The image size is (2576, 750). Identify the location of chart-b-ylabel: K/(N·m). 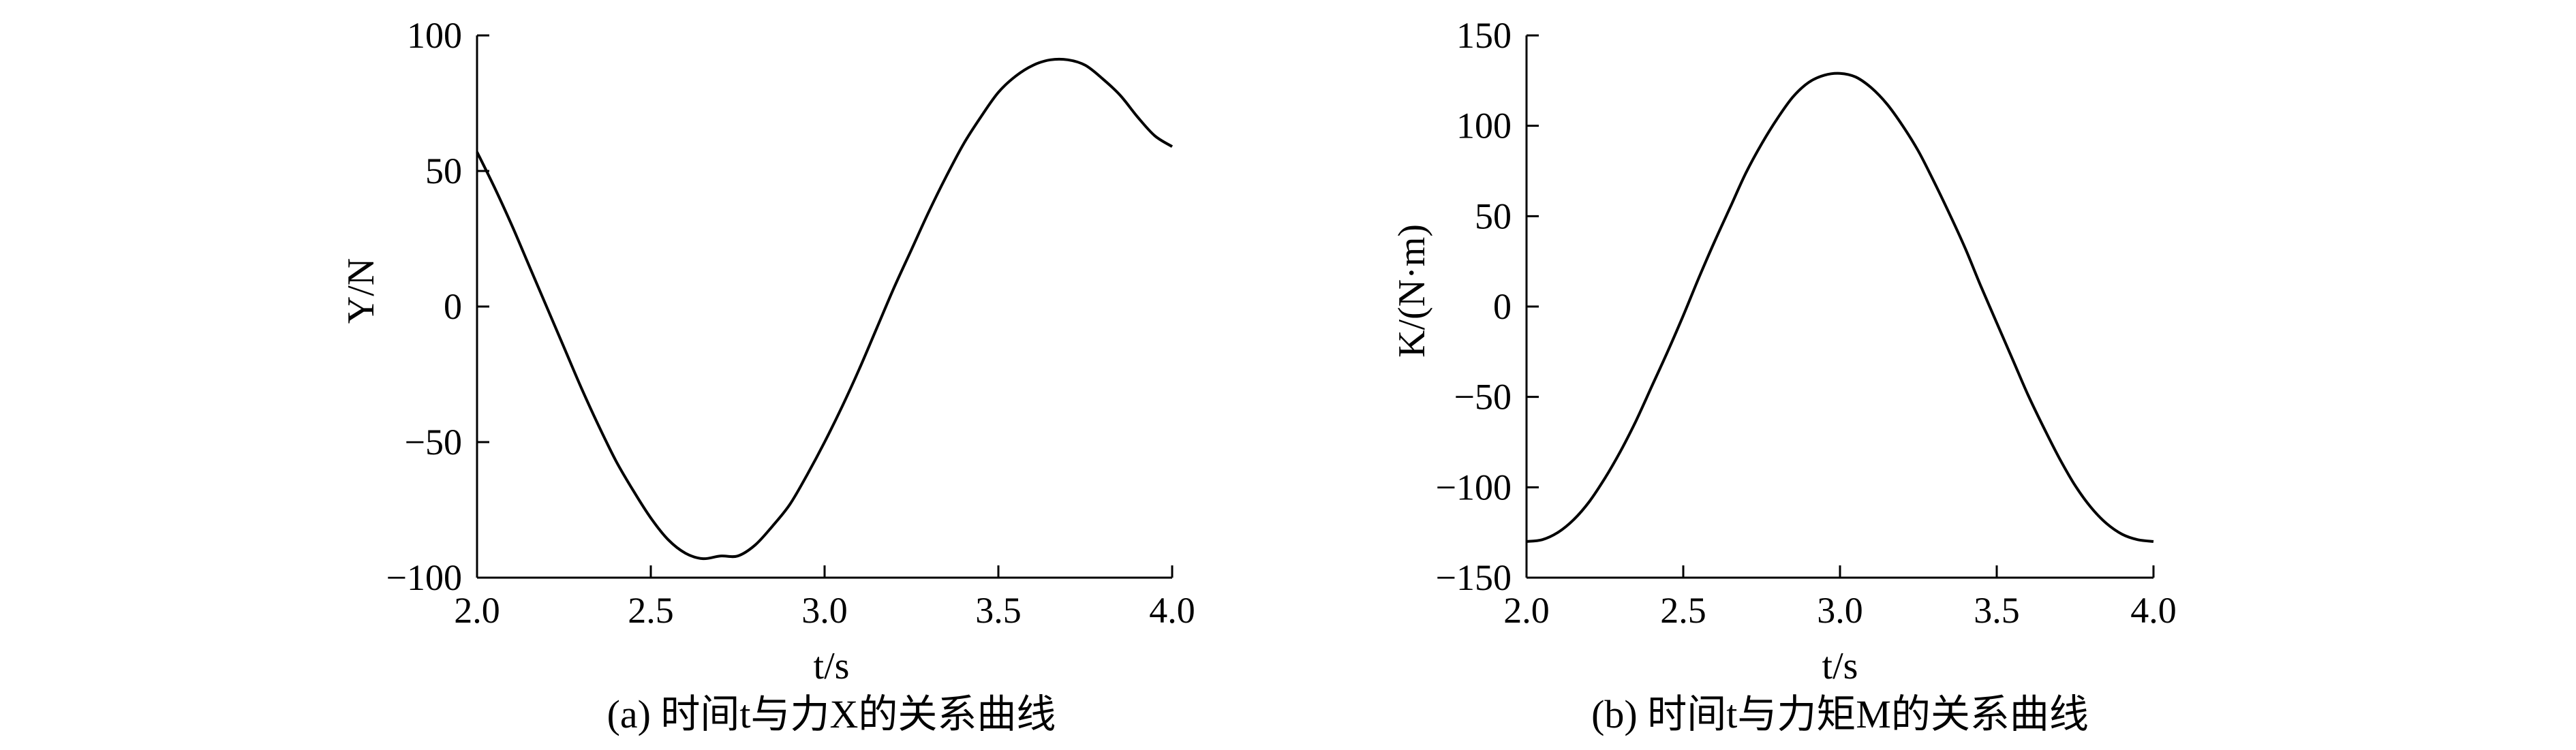
(1412, 291).